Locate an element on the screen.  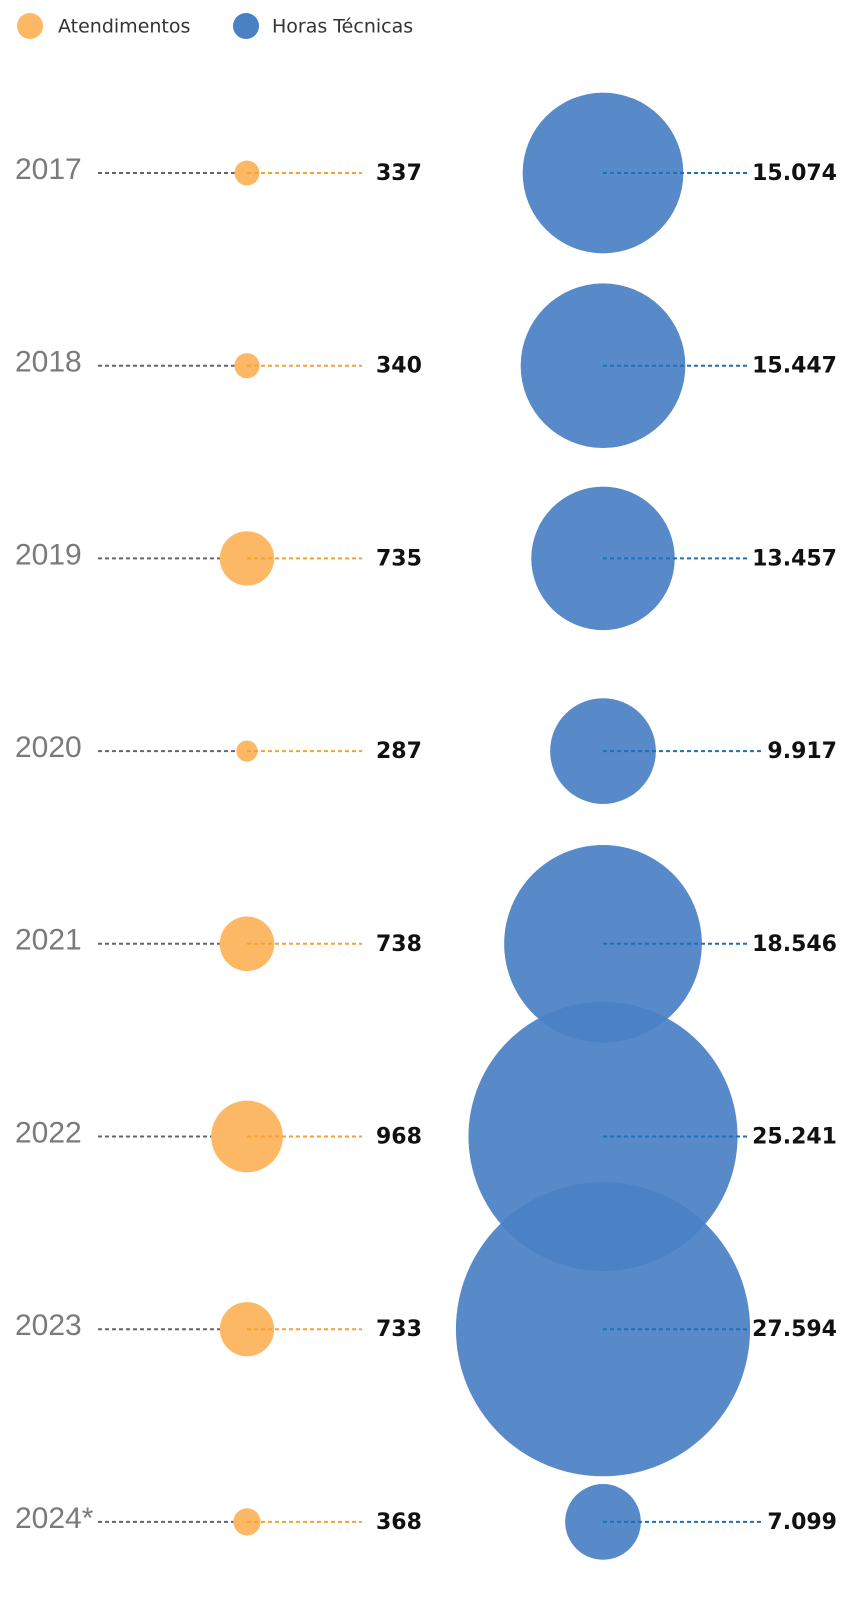
value-label: 733 is located at coordinates (399, 1329).